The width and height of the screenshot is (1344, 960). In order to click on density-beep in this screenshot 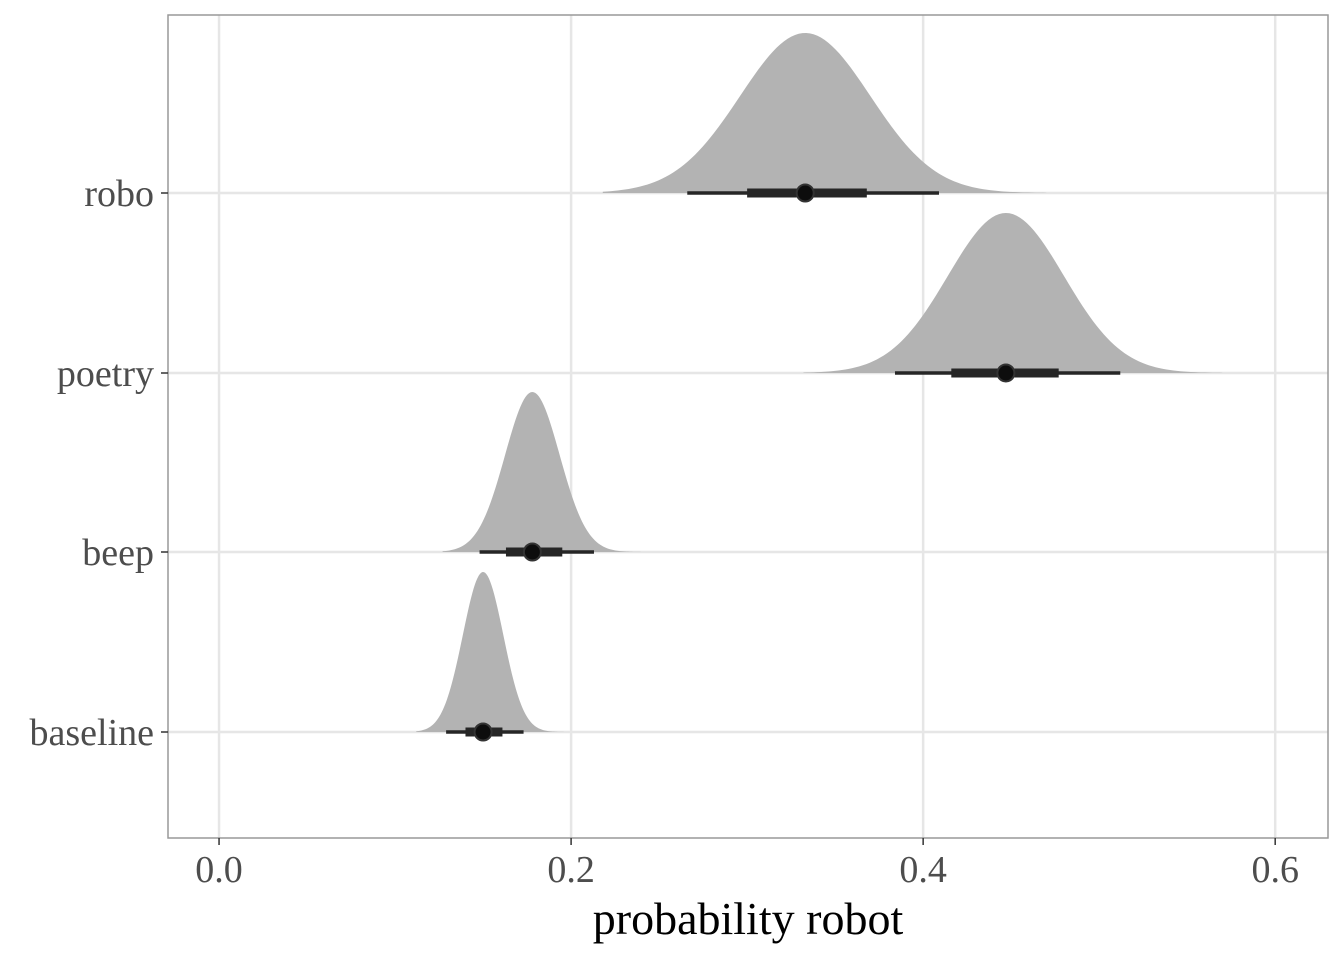, I will do `click(542, 472)`.